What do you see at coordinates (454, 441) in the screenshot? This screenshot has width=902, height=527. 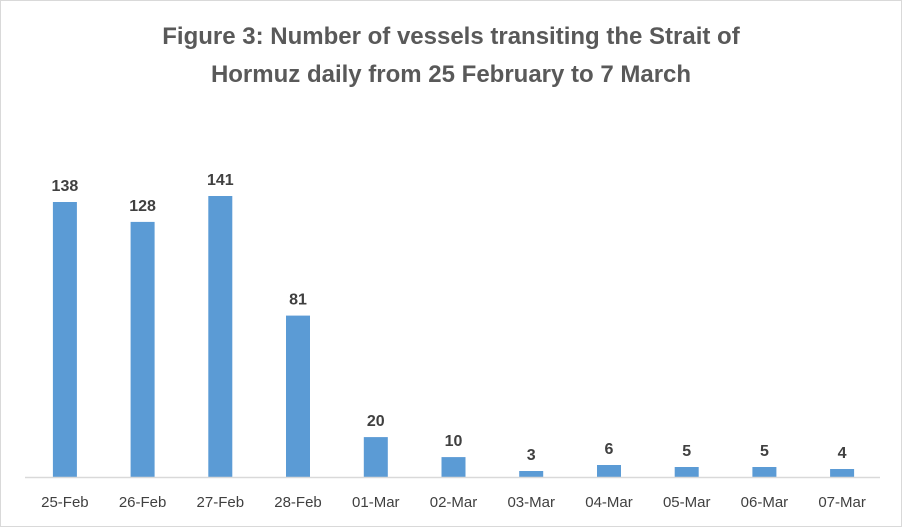 I see `data-label-02-Mar: 10` at bounding box center [454, 441].